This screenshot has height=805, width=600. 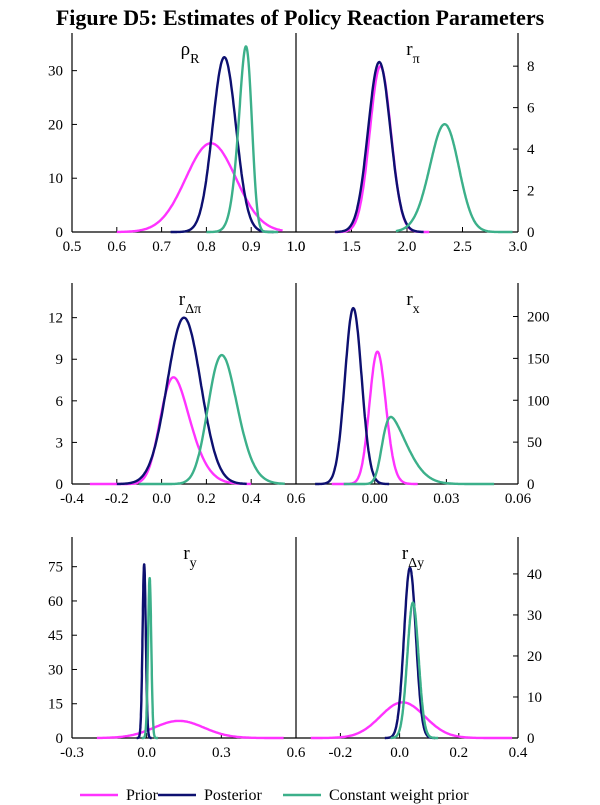 What do you see at coordinates (538, 401) in the screenshot?
I see `y-tick-label: 100` at bounding box center [538, 401].